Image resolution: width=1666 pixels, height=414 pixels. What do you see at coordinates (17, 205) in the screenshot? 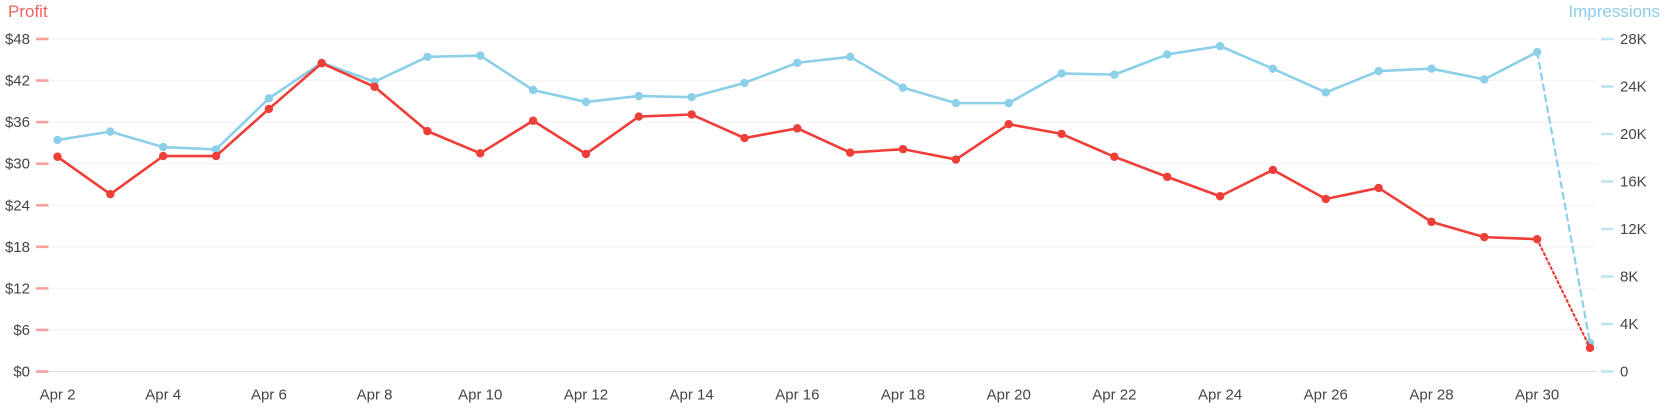
I see `y-axis-left-label: $24` at bounding box center [17, 205].